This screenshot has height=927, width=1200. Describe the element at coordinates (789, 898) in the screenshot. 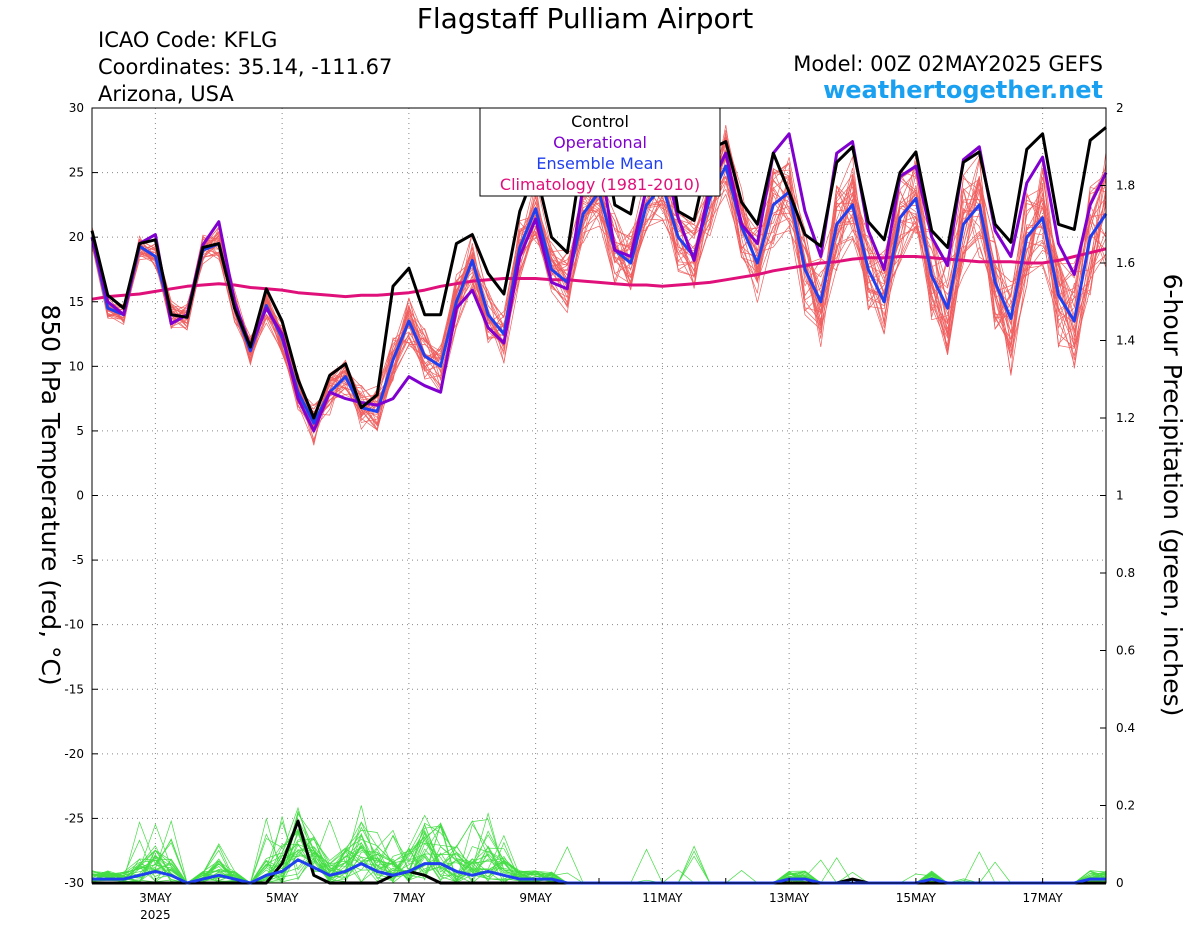

I see `x-tick-label: 13MAY` at that location.